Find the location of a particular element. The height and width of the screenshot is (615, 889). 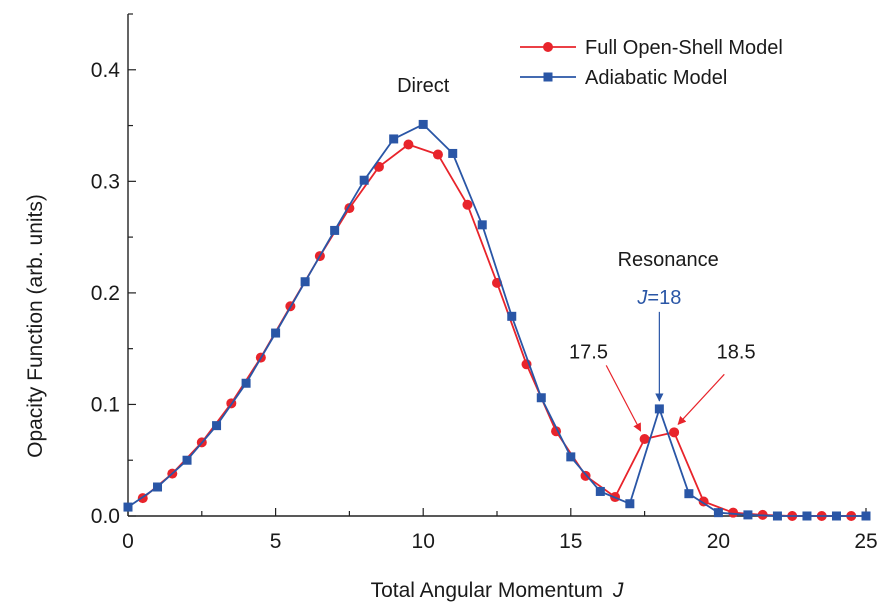

x-axis-label-var: J is located at coordinates (618, 590).